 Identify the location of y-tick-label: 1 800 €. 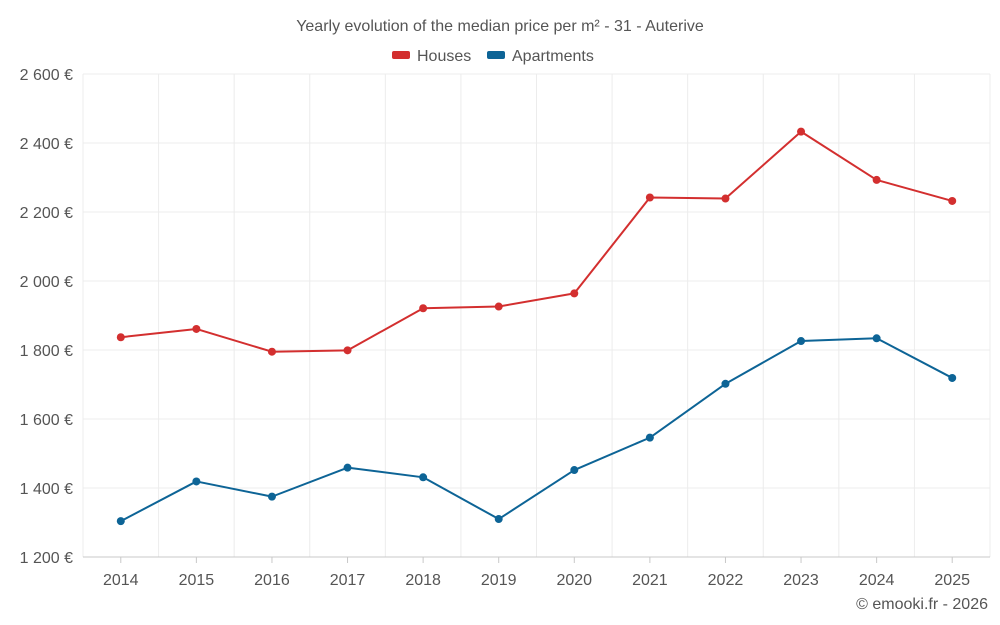
(46, 351).